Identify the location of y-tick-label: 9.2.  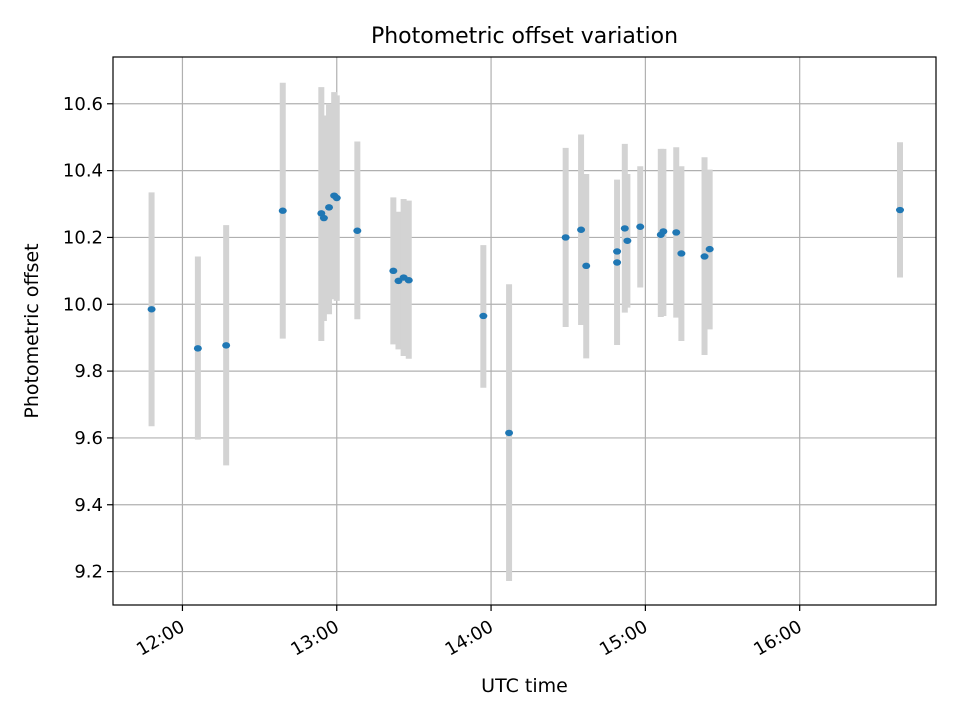
(88, 572).